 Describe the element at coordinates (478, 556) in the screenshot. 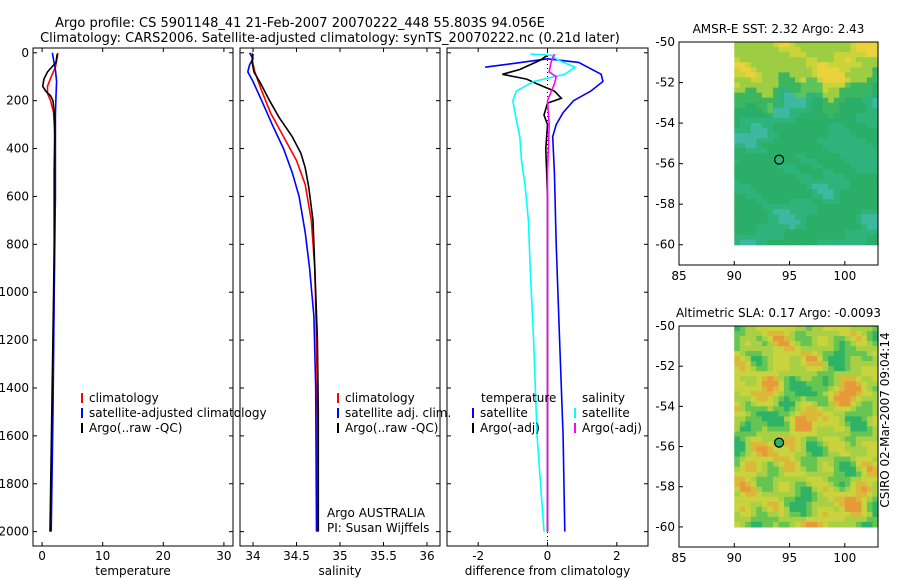

I see `x-tick-label: -2` at that location.